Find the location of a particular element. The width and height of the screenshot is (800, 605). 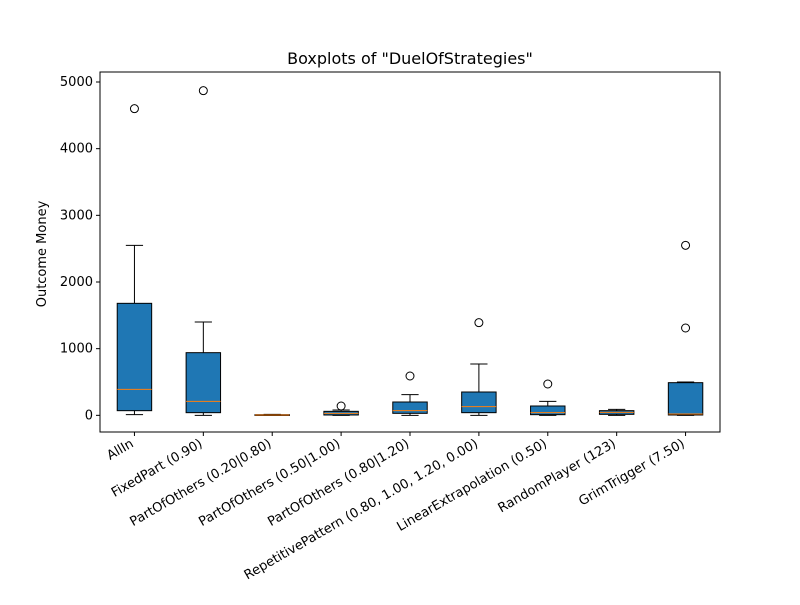

chart-title: Boxplots of "DuelOfStrategies" is located at coordinates (410, 58).